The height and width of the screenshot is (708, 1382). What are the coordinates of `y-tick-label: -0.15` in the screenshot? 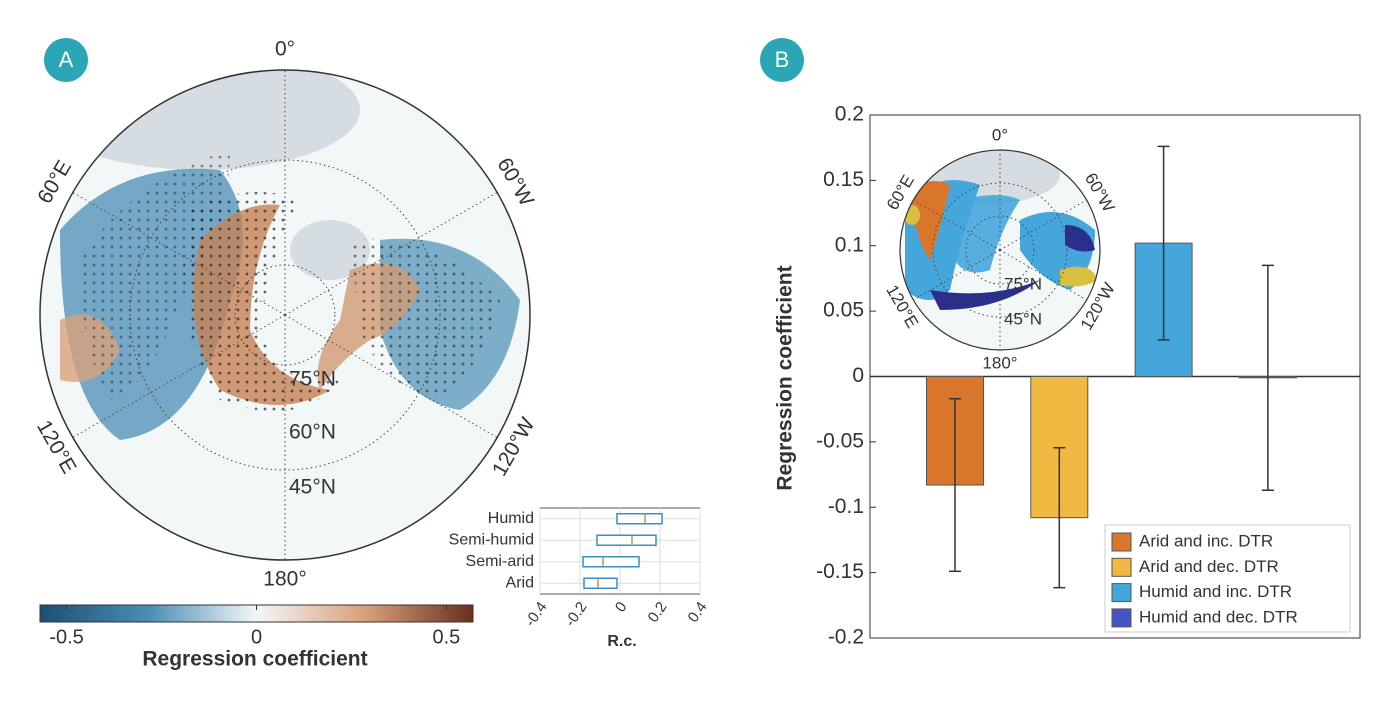 It's located at (840, 571).